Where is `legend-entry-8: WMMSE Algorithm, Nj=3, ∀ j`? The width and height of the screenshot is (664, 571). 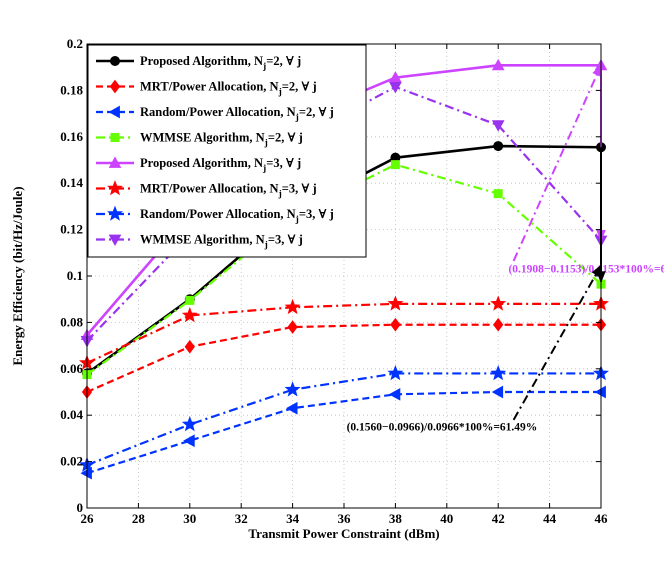
legend-entry-8: WMMSE Algorithm, Nj=3, ∀ j is located at coordinates (199, 242).